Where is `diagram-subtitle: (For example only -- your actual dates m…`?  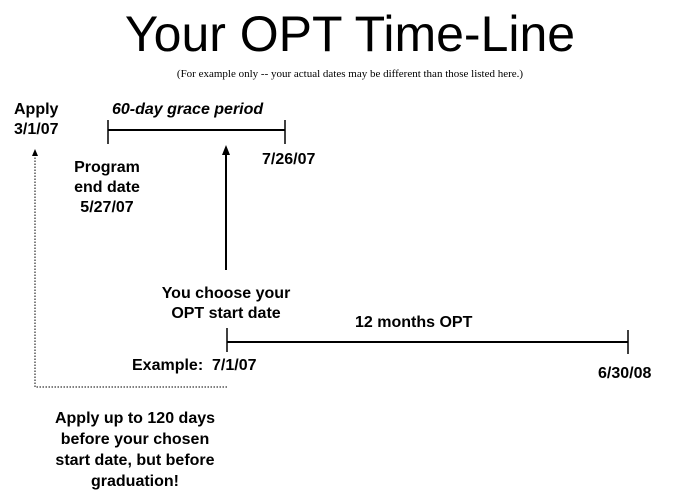
diagram-subtitle: (For example only -- your actual dates m… is located at coordinates (350, 74).